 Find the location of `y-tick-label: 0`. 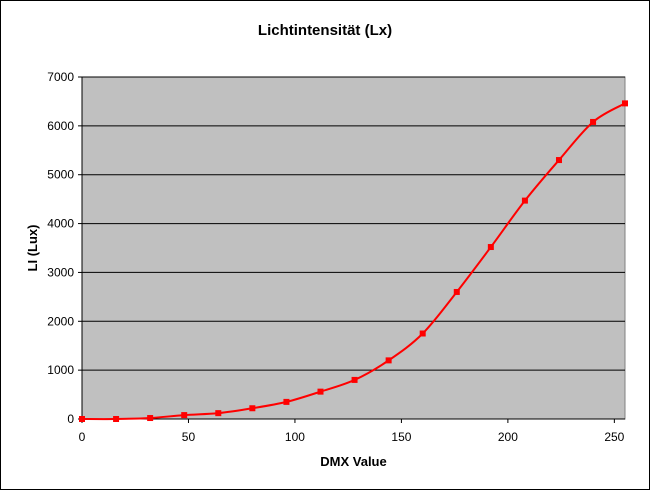

y-tick-label: 0 is located at coordinates (70, 419).